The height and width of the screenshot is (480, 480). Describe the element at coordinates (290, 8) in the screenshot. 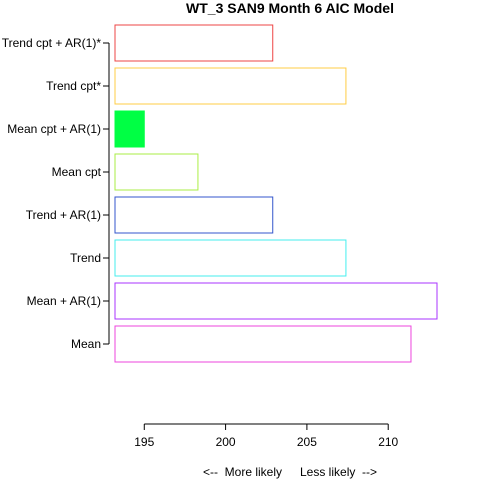

I see `chart-title: WT_3 SAN9 Month 6 AIC Model` at that location.